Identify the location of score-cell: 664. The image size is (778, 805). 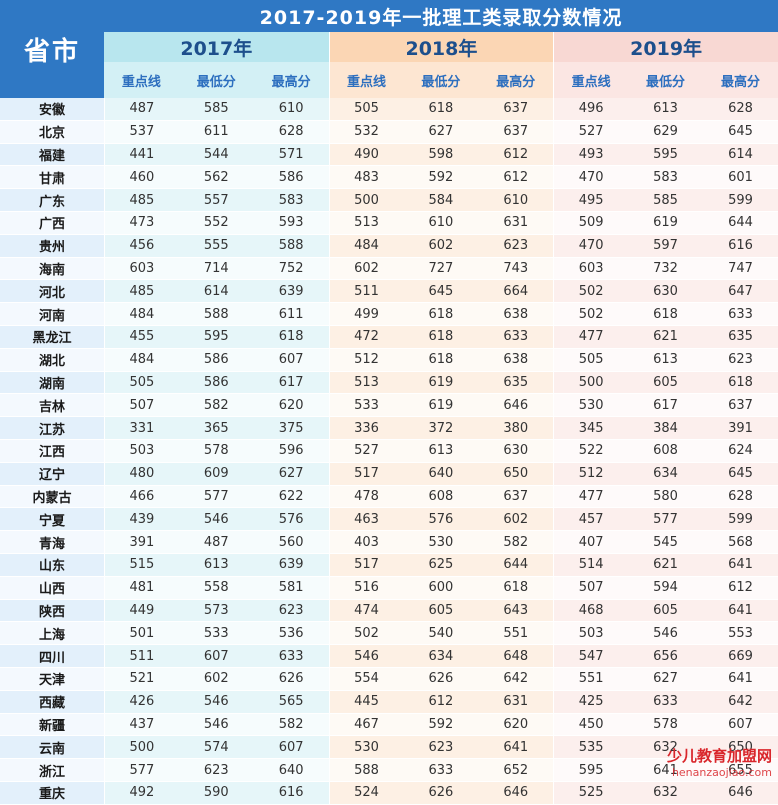
(516, 292).